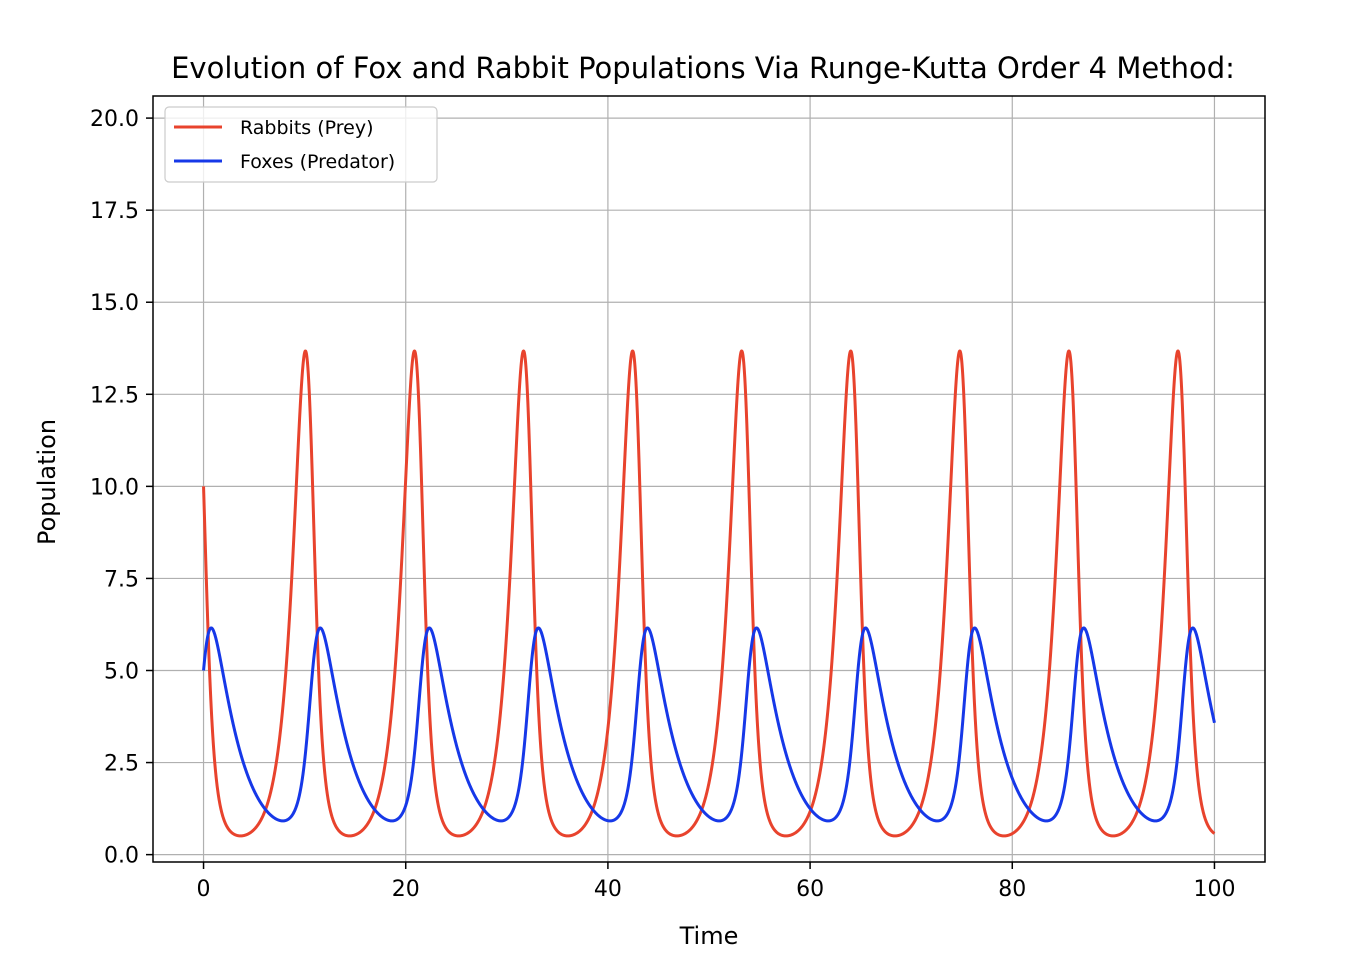  I want to click on x-axis-label: Time, so click(709, 936).